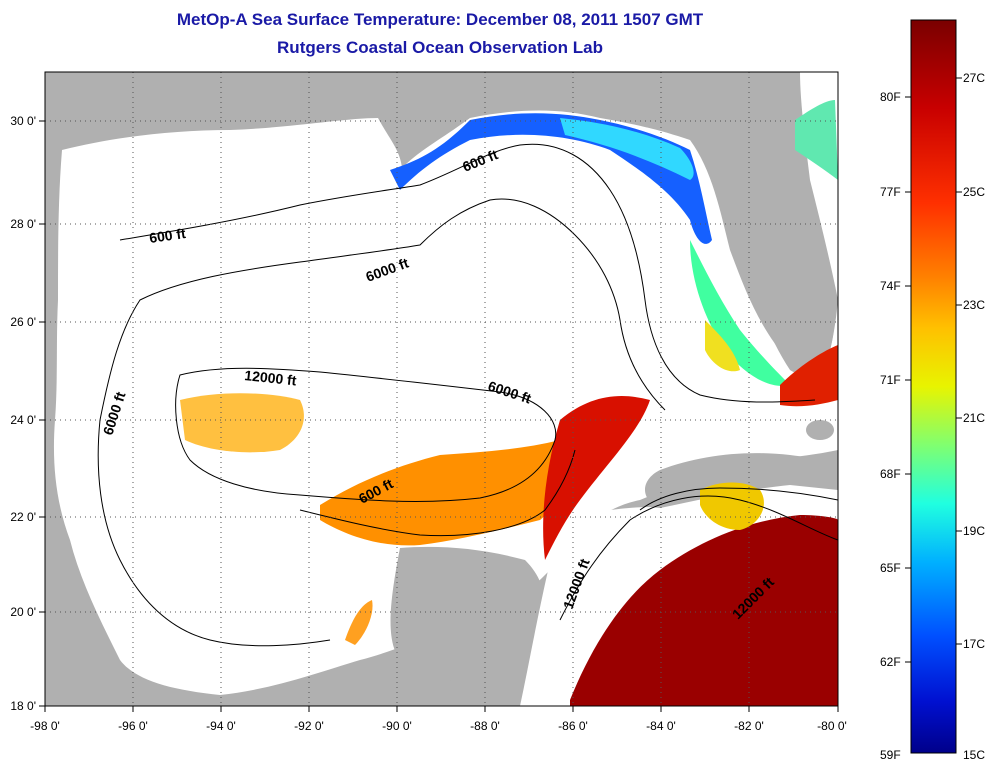 This screenshot has height=770, width=992. What do you see at coordinates (23, 706) in the screenshot?
I see `y-tick-label: 18 0'` at bounding box center [23, 706].